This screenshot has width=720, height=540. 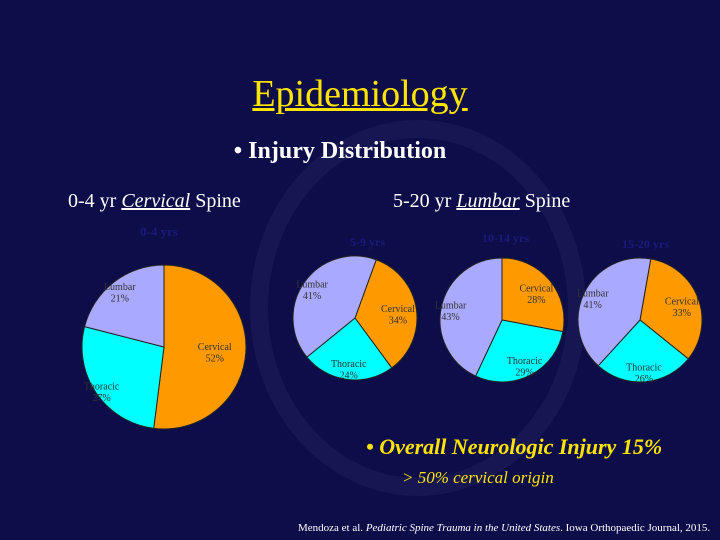 I want to click on pie-title: 10-14 yrs, so click(x=505, y=238).